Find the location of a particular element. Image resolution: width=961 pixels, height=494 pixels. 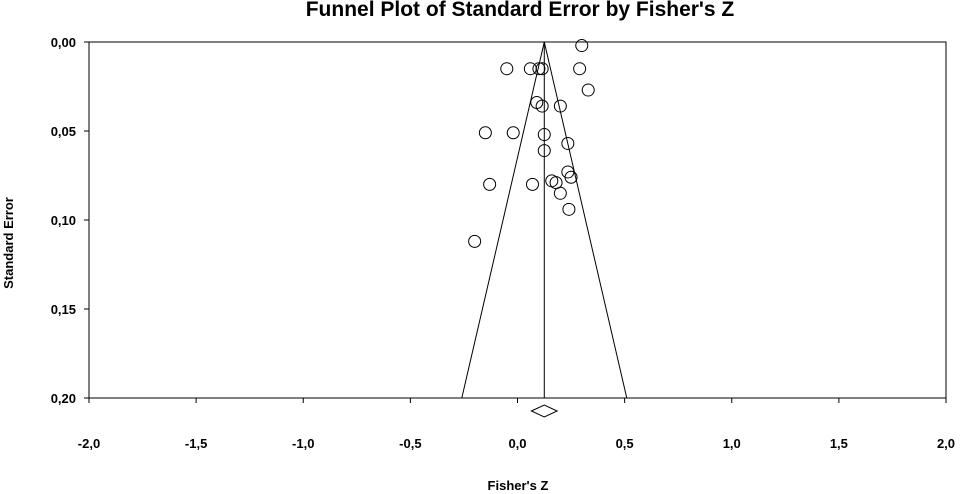

funnel-left-line is located at coordinates (503, 220).